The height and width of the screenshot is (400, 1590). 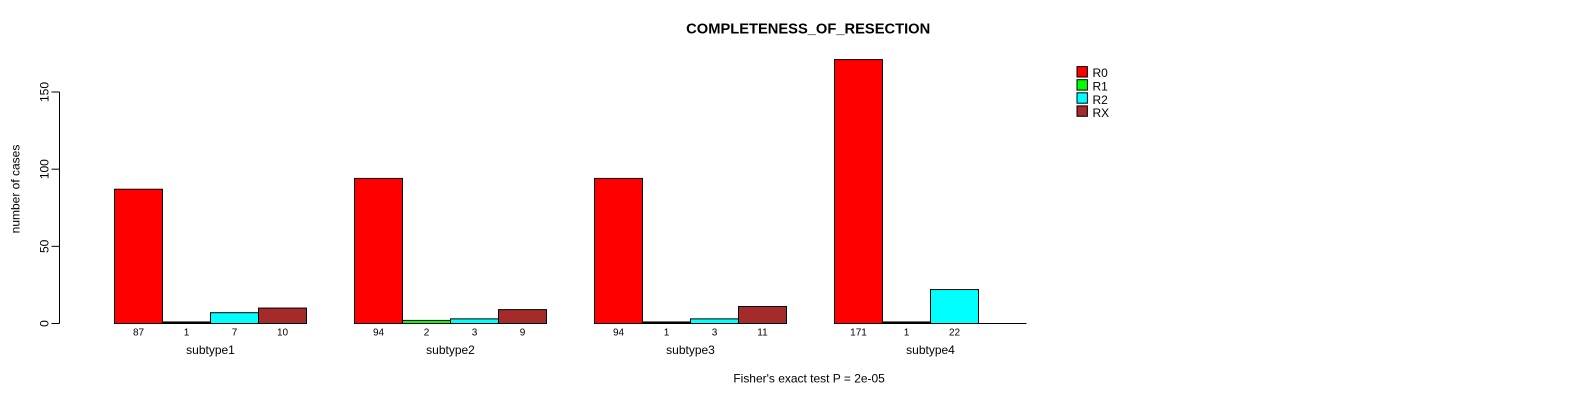 I want to click on svg-text: RX, so click(x=1101, y=113).